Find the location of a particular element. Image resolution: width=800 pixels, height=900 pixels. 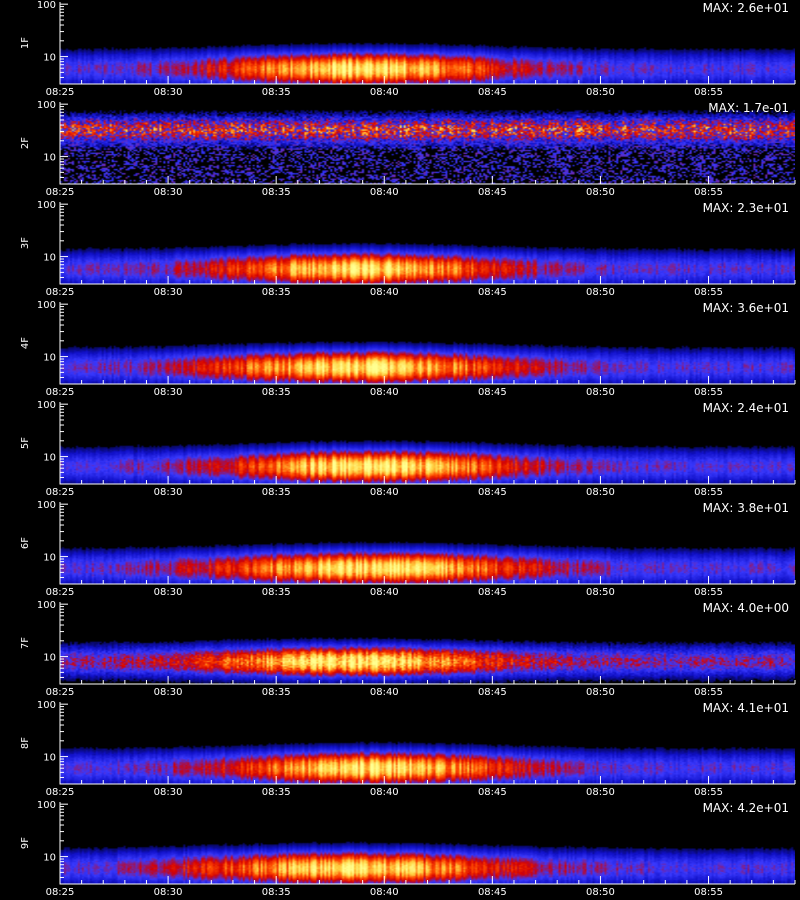

max-value-label: MAX: 4.2e+01 is located at coordinates (746, 808).